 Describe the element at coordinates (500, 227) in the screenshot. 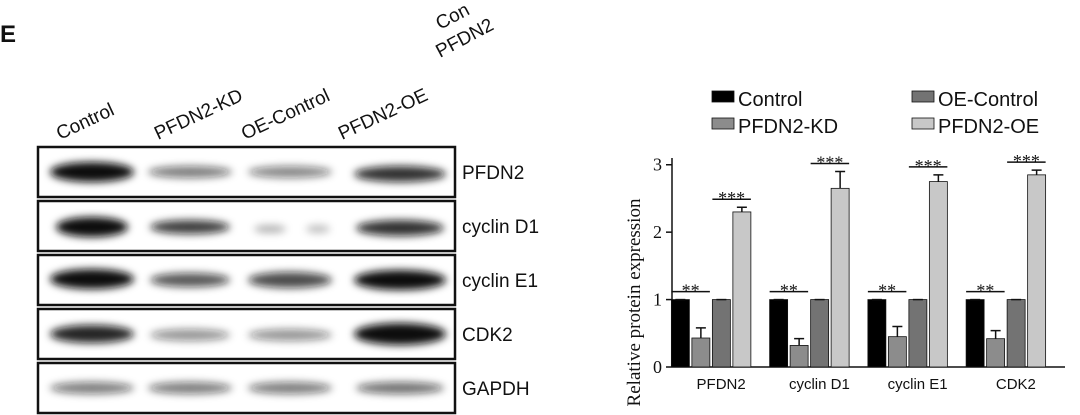

I see `protein-label: cyclin D1` at that location.